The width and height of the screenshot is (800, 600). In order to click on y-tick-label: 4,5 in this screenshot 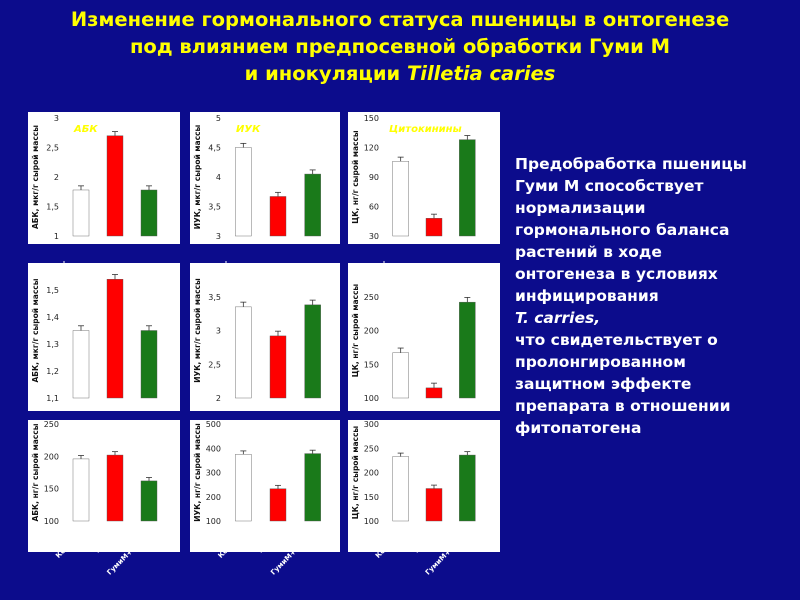, I will do `click(214, 148)`.